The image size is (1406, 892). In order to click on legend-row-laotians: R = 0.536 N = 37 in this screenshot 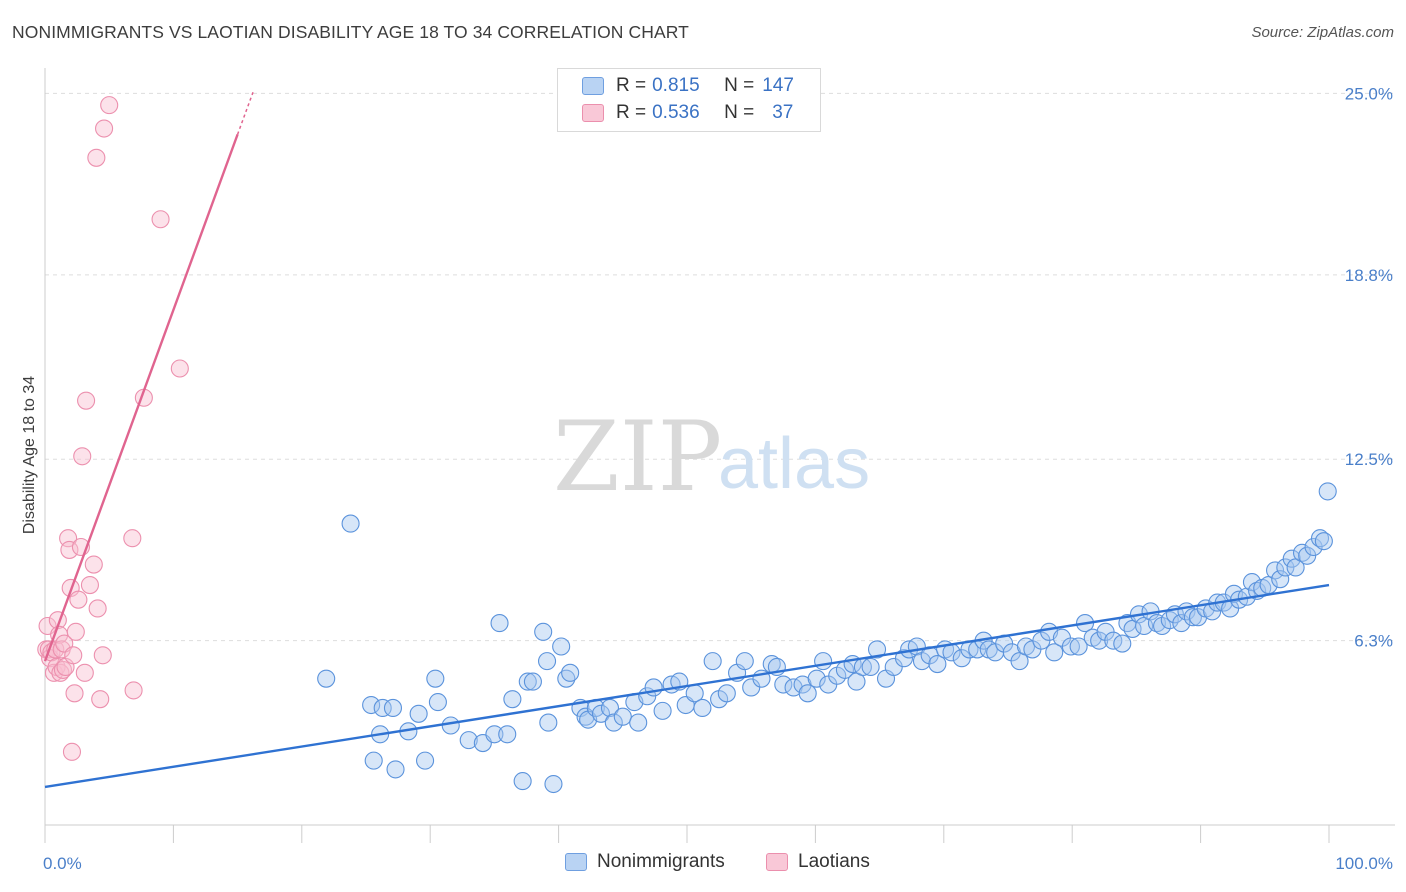, I will do `click(687, 113)`.